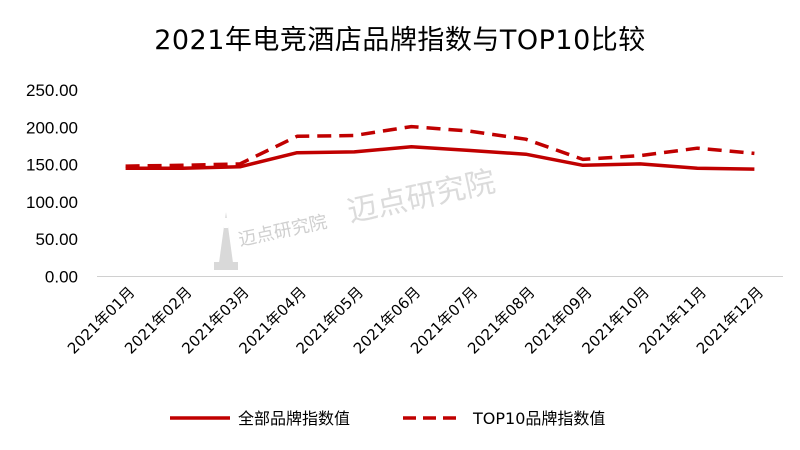 The image size is (800, 450). What do you see at coordinates (52, 165) in the screenshot?
I see `y-tick-label: 150.00` at bounding box center [52, 165].